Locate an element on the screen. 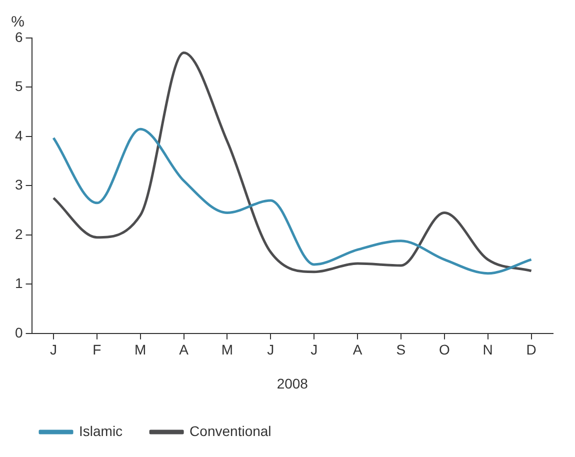  y-tick-label: 0 is located at coordinates (18, 332).